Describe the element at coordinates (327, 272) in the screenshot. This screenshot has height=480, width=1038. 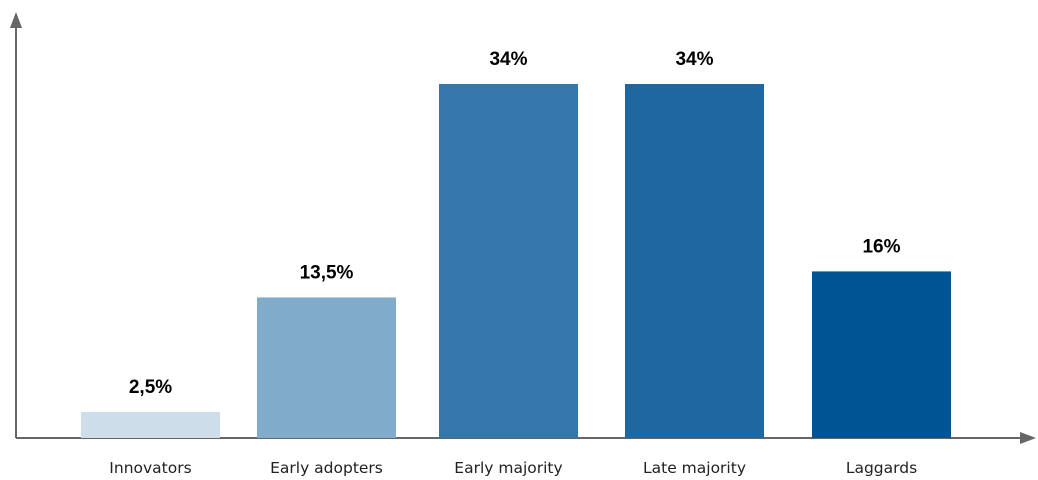
I see `value-label-early-adopters: 13,5%` at that location.